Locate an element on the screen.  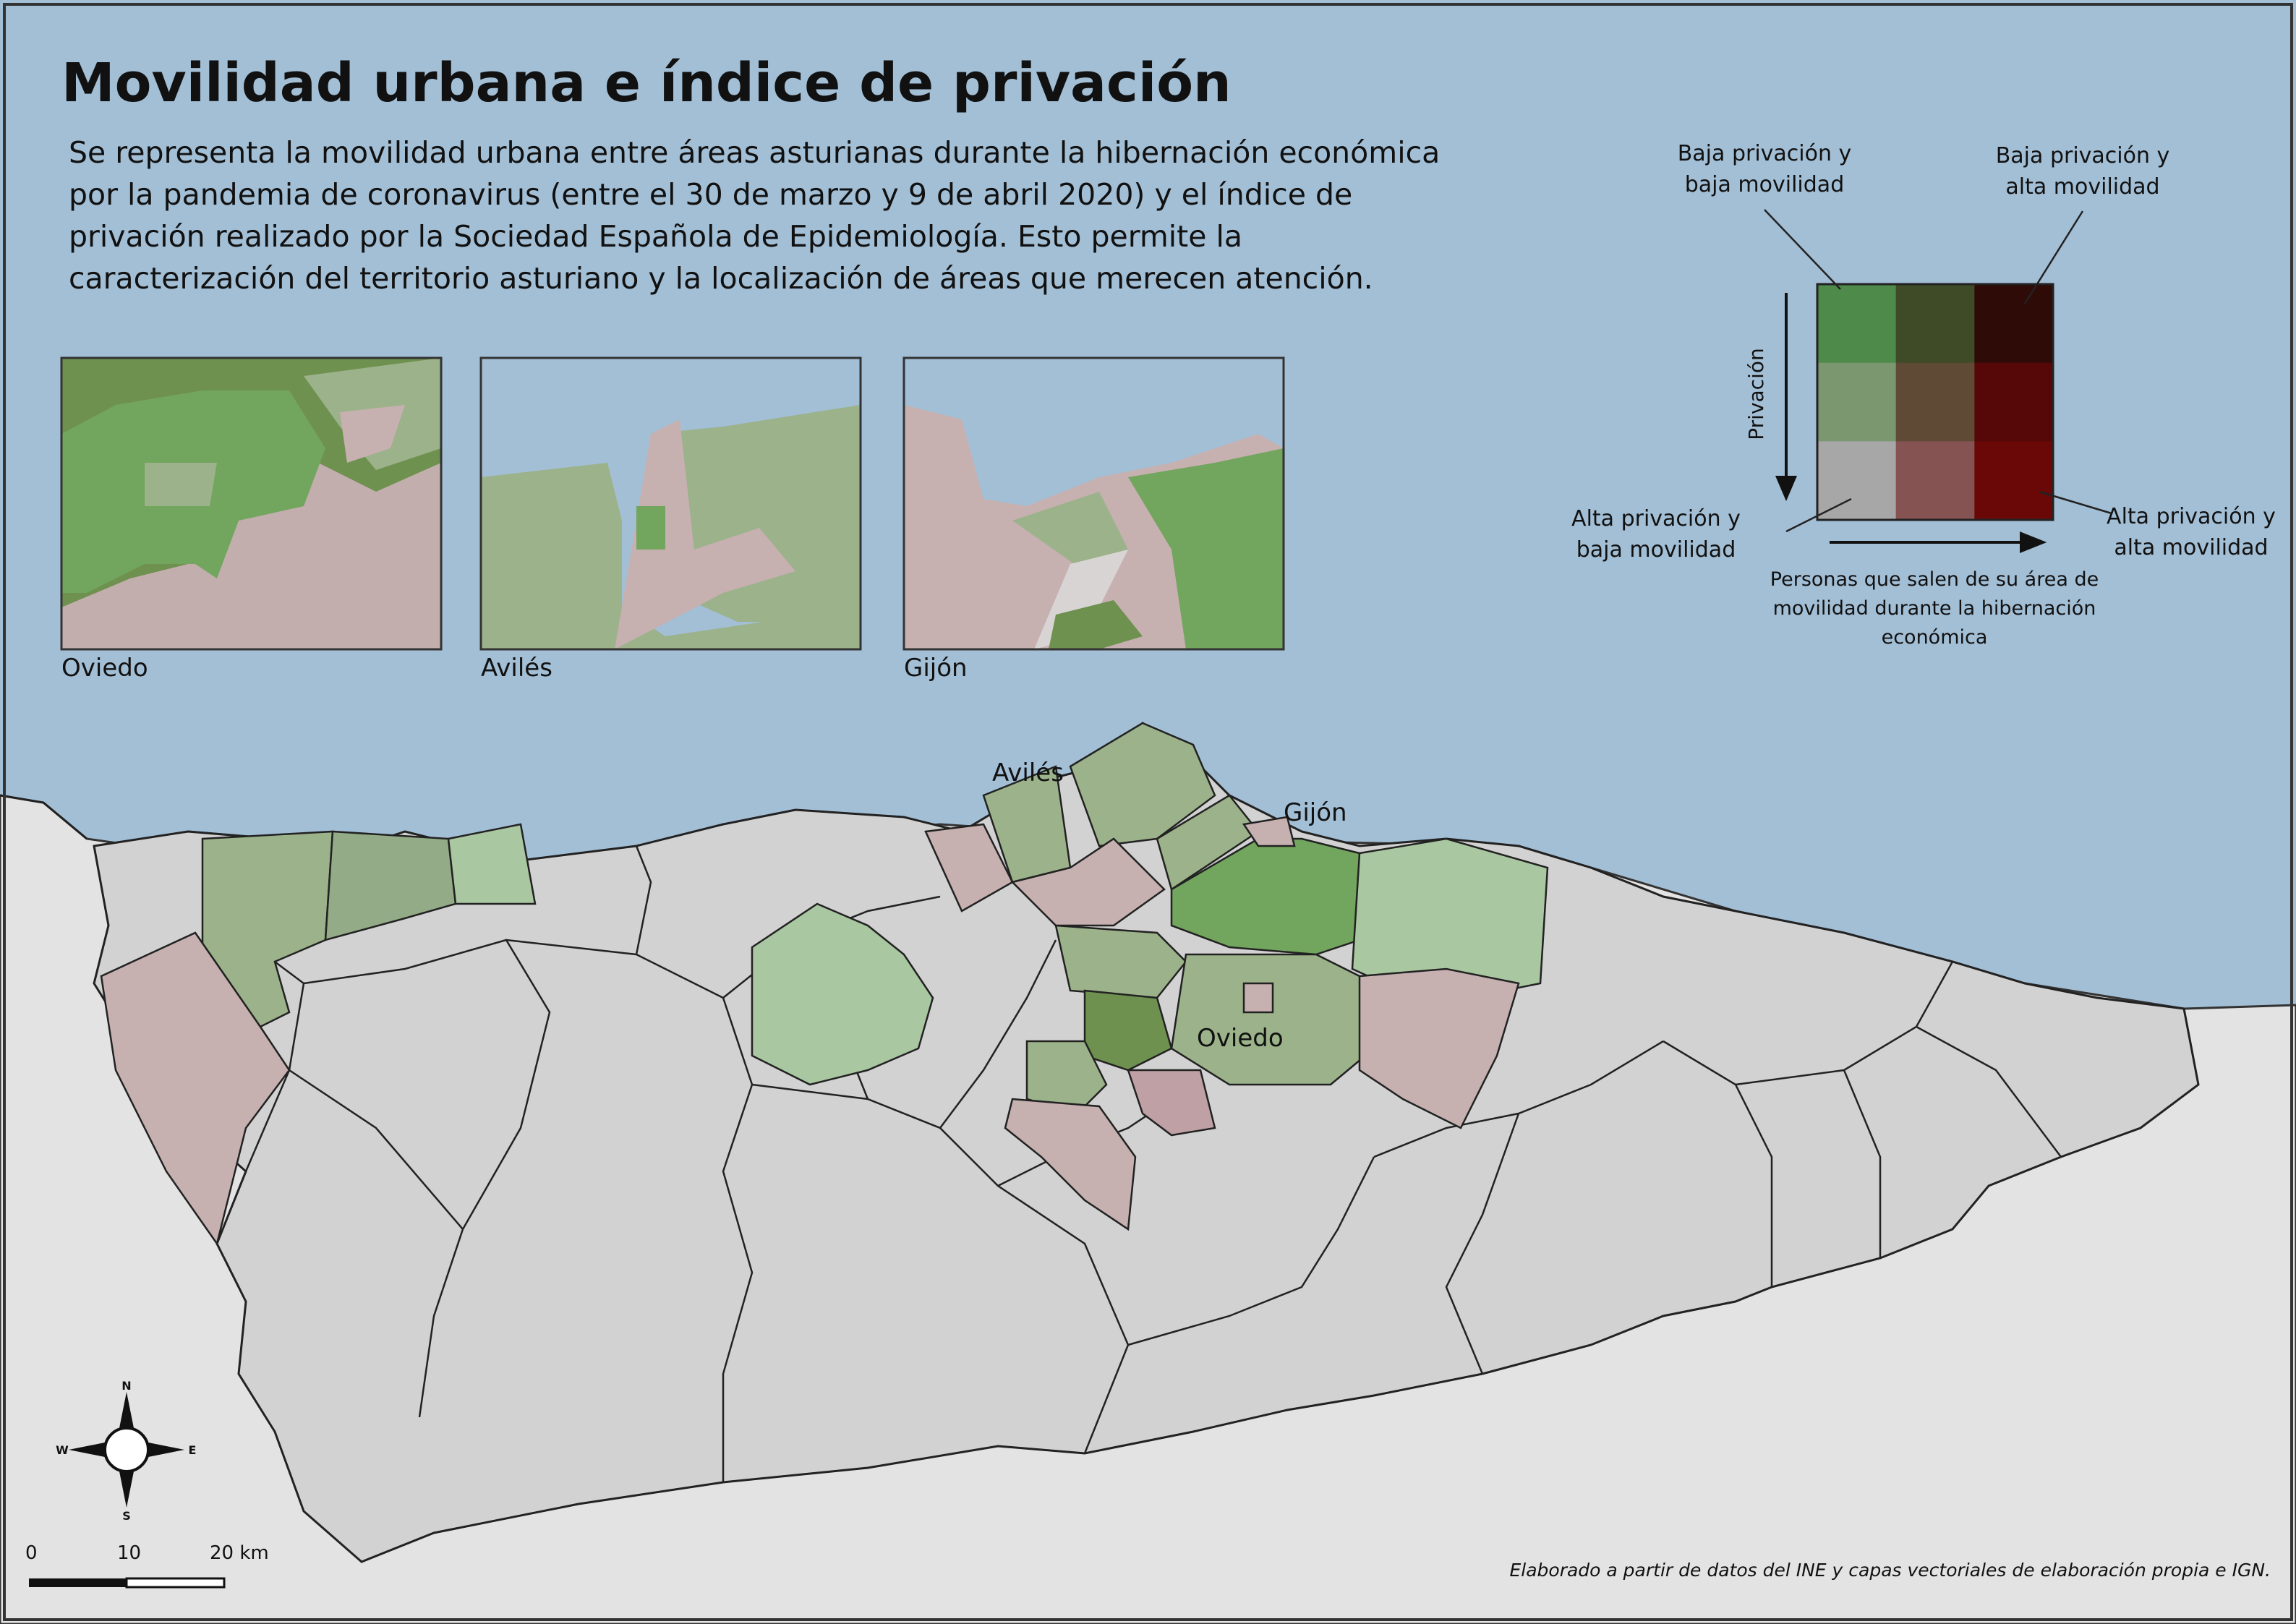
legend-x-axis-1: Personas que salen de su área de is located at coordinates (1934, 579).